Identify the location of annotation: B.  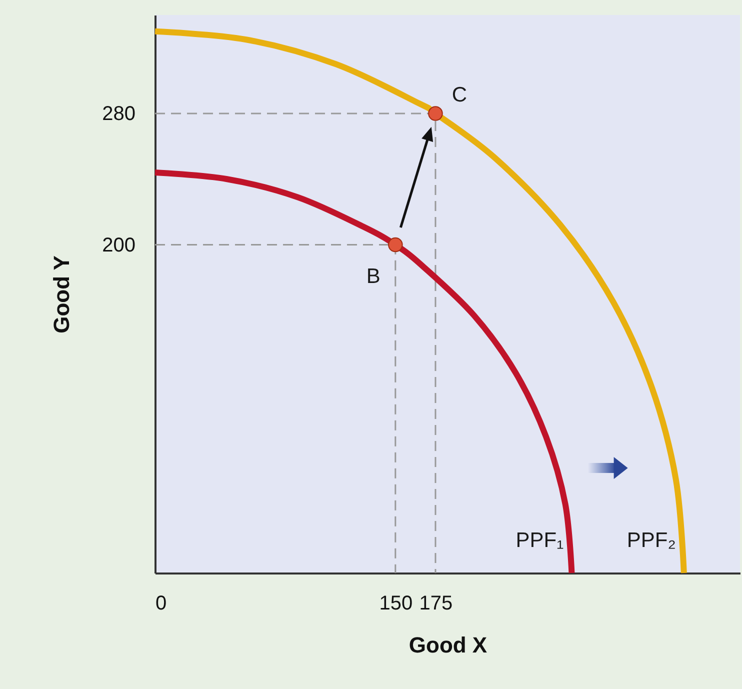
(373, 276).